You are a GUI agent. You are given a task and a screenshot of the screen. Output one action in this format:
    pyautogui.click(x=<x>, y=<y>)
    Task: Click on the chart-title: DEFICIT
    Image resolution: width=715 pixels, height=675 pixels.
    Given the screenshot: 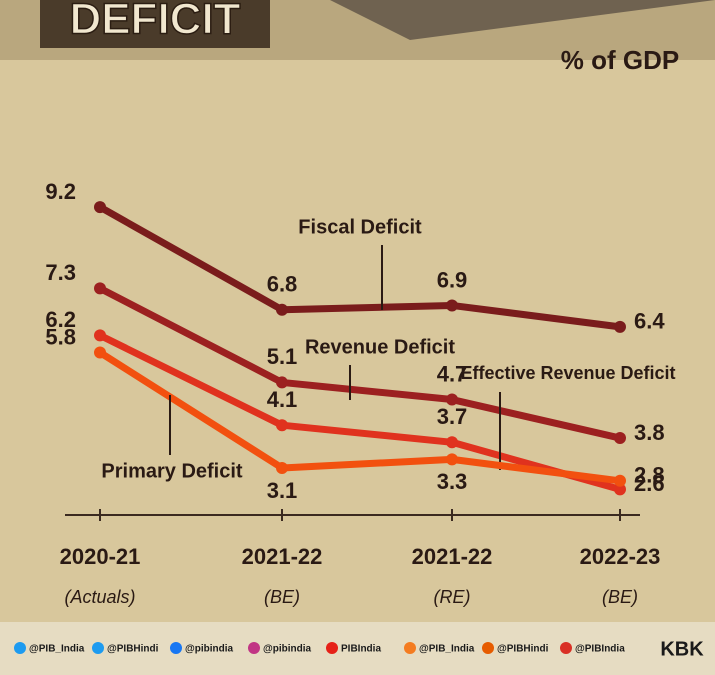 What is the action you would take?
    pyautogui.click(x=154, y=22)
    